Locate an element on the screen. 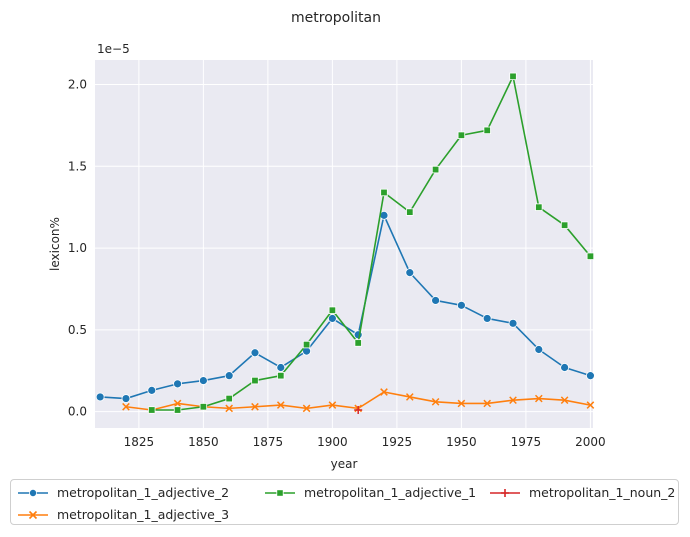 Image resolution: width=690 pixels, height=537 pixels. x-tick-label: 1950 is located at coordinates (461, 442).